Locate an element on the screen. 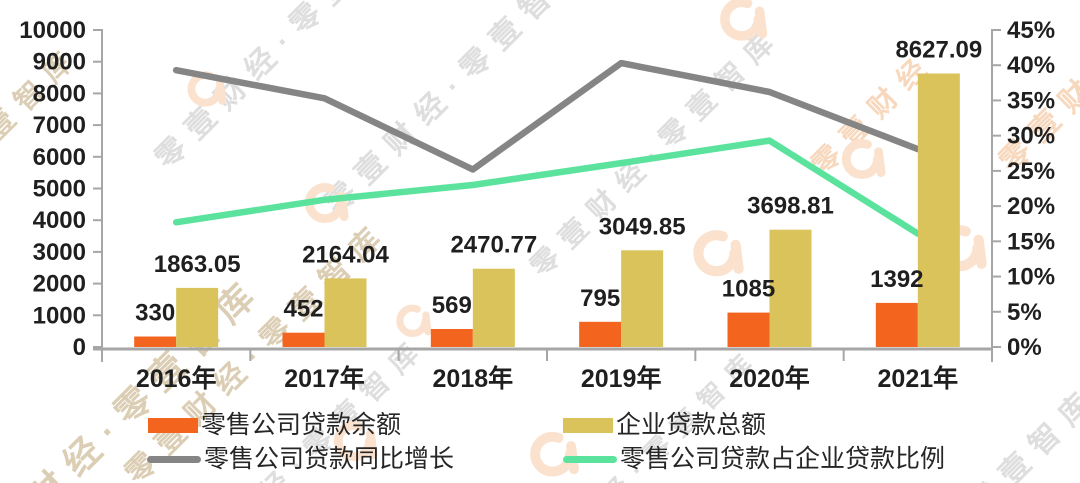  left-axis-tick-label: 0 is located at coordinates (79, 347).